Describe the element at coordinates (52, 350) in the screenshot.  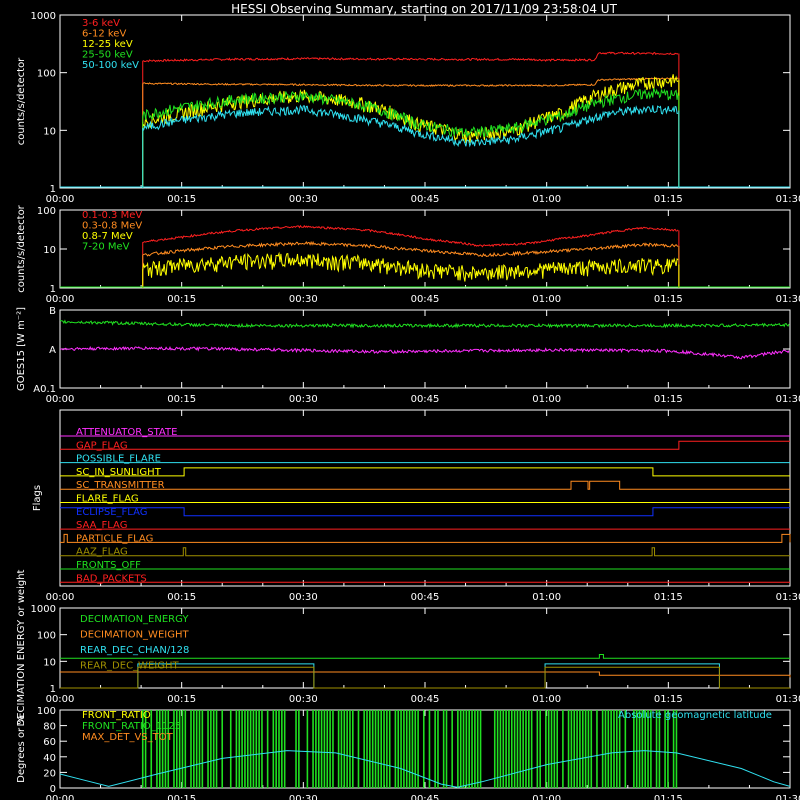
I see `y-tick-label: A` at that location.